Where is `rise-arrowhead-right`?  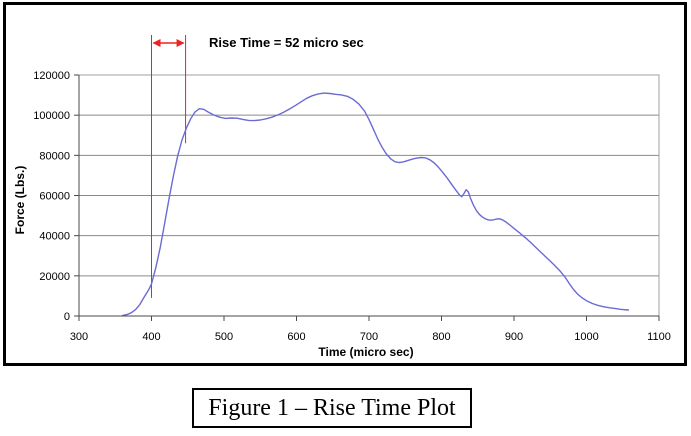 rise-arrowhead-right is located at coordinates (180, 43).